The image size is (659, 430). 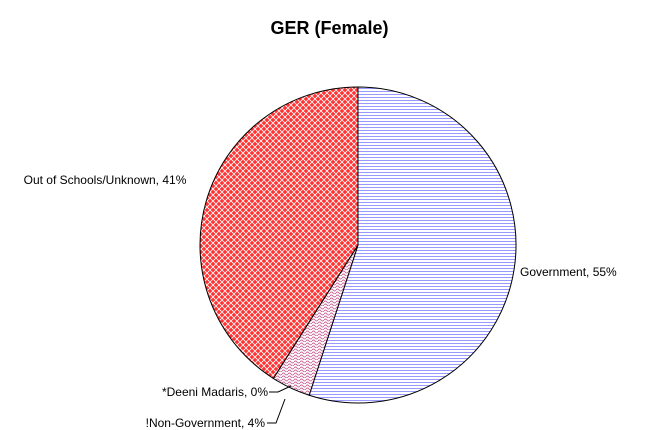 What do you see at coordinates (329, 28) in the screenshot?
I see `chart-title: GER (Female)` at bounding box center [329, 28].